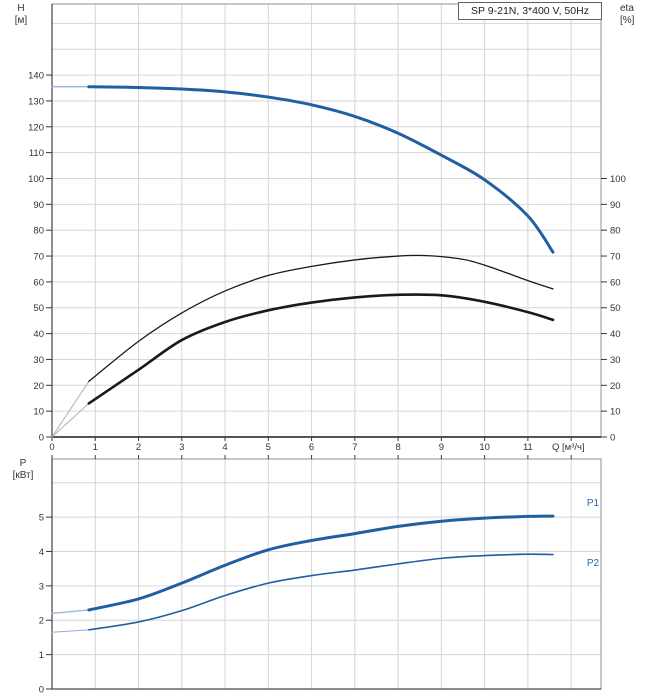 The height and width of the screenshot is (700, 658). I want to click on series-eta-total, so click(321, 349).